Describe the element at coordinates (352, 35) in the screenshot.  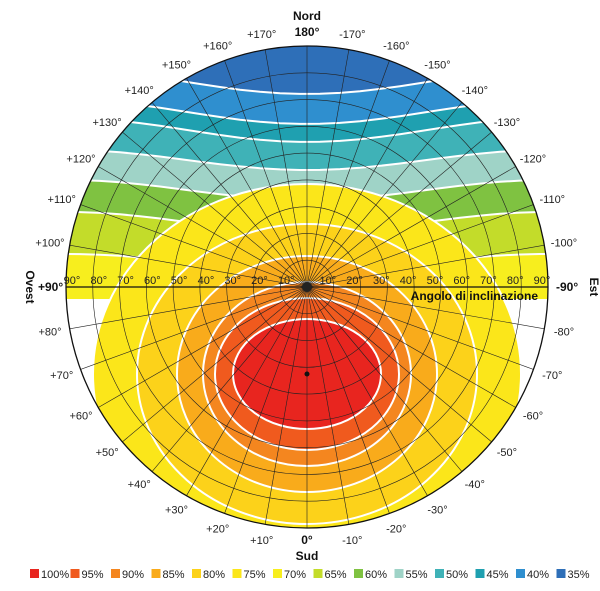
I see `azimuth-tick-label: -170°` at that location.